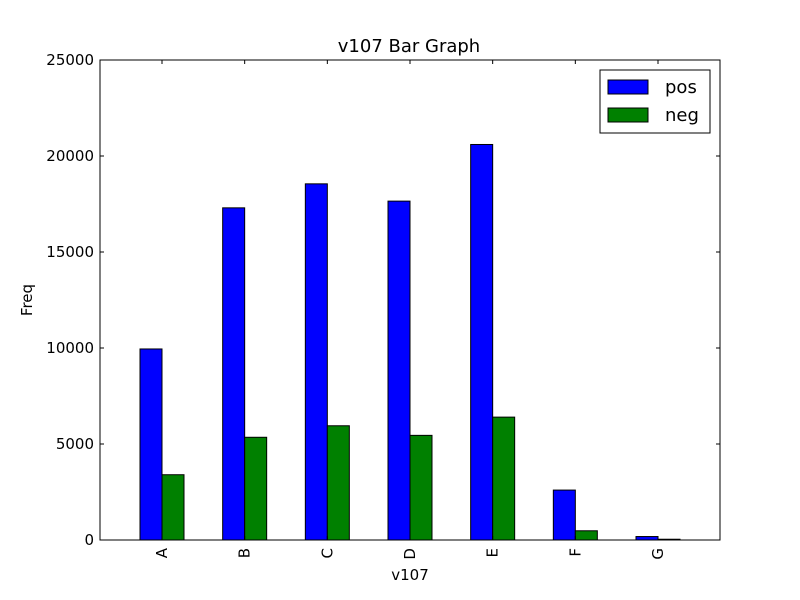  I want to click on x-tick-label: D, so click(410, 554).